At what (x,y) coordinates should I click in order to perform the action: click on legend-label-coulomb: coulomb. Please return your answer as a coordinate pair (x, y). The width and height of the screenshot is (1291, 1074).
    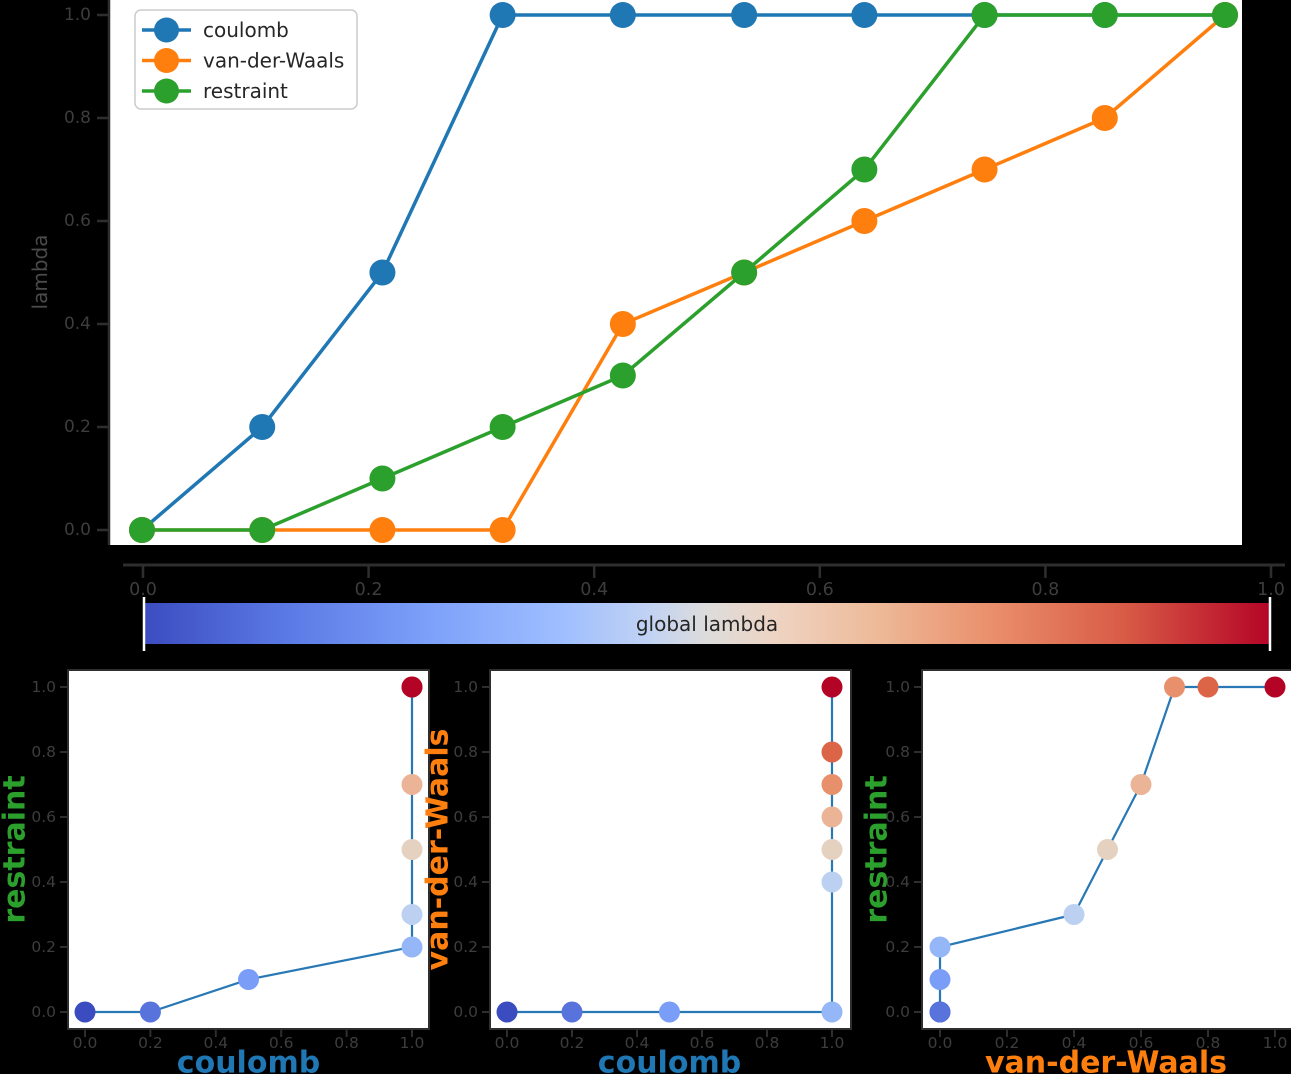
    Looking at the image, I should click on (246, 30).